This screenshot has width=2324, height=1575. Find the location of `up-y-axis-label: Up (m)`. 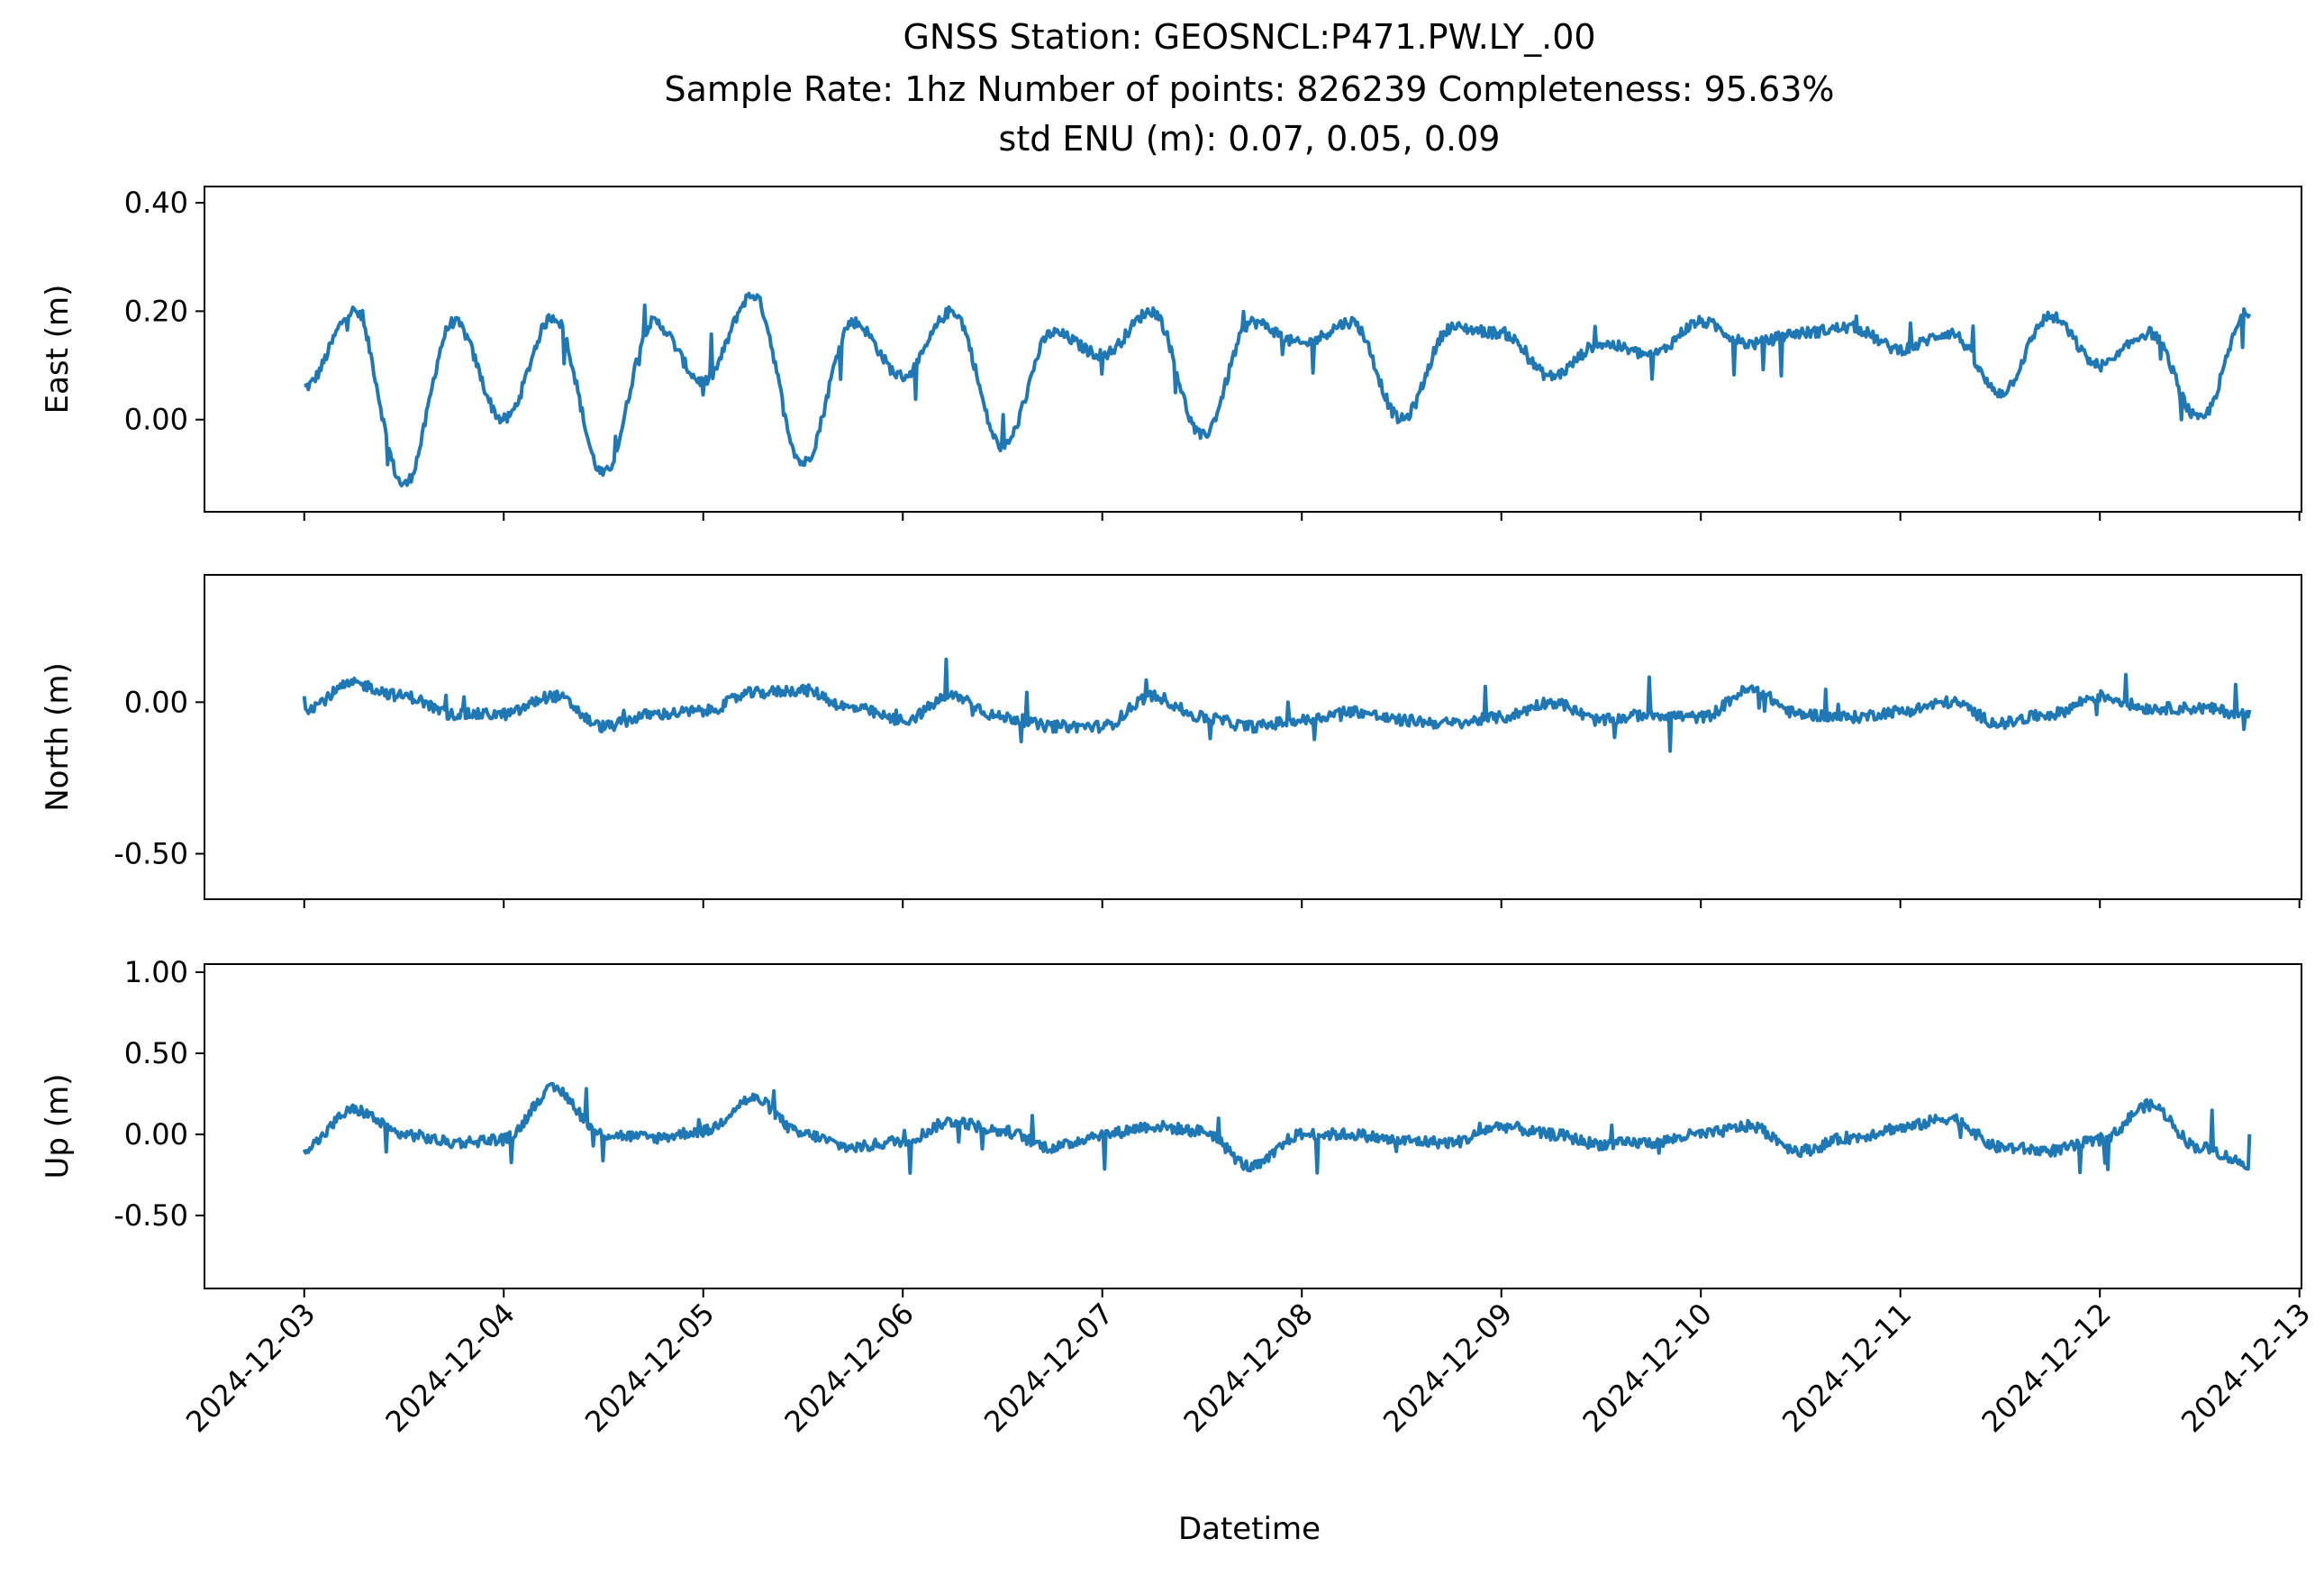

up-y-axis-label: Up (m) is located at coordinates (58, 1126).